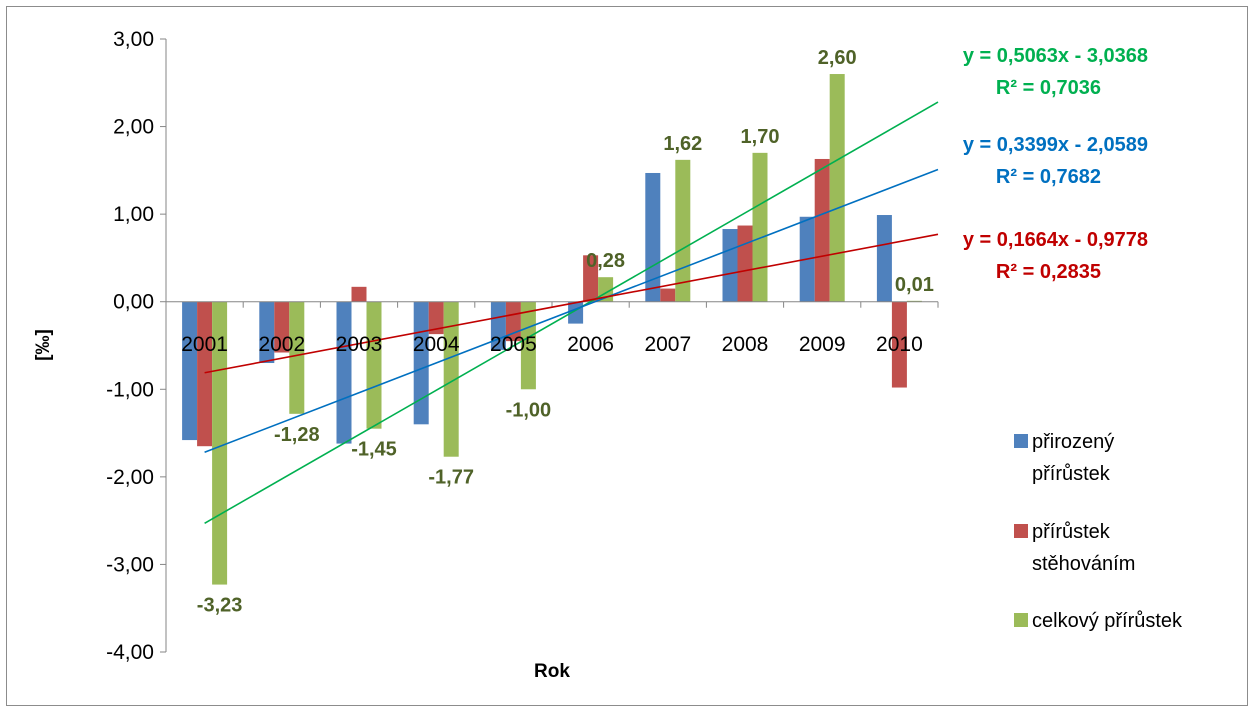  I want to click on y-axis-title: [‰], so click(43, 345).